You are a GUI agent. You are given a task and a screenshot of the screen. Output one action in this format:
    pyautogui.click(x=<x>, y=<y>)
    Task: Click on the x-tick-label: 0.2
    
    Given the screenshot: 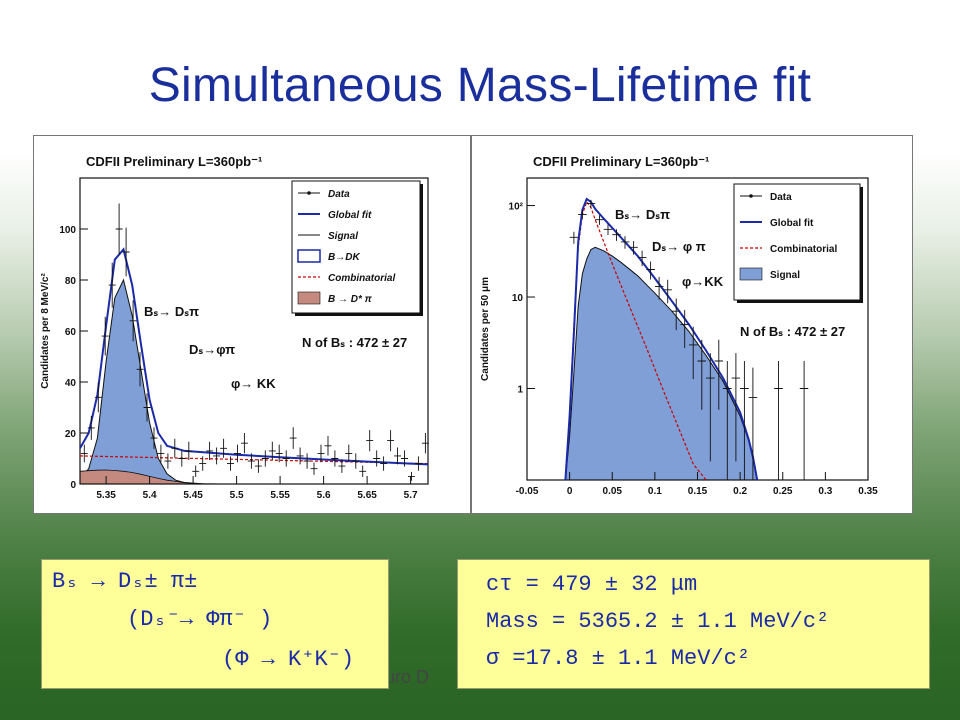 What is the action you would take?
    pyautogui.click(x=740, y=491)
    